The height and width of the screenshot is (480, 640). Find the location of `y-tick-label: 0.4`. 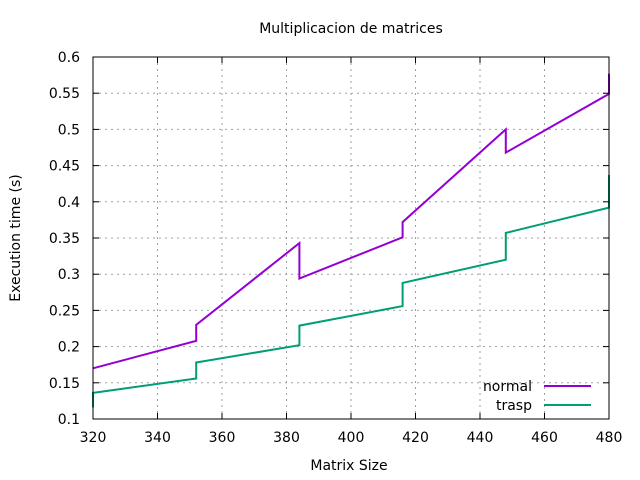

y-tick-label: 0.4 is located at coordinates (69, 203).